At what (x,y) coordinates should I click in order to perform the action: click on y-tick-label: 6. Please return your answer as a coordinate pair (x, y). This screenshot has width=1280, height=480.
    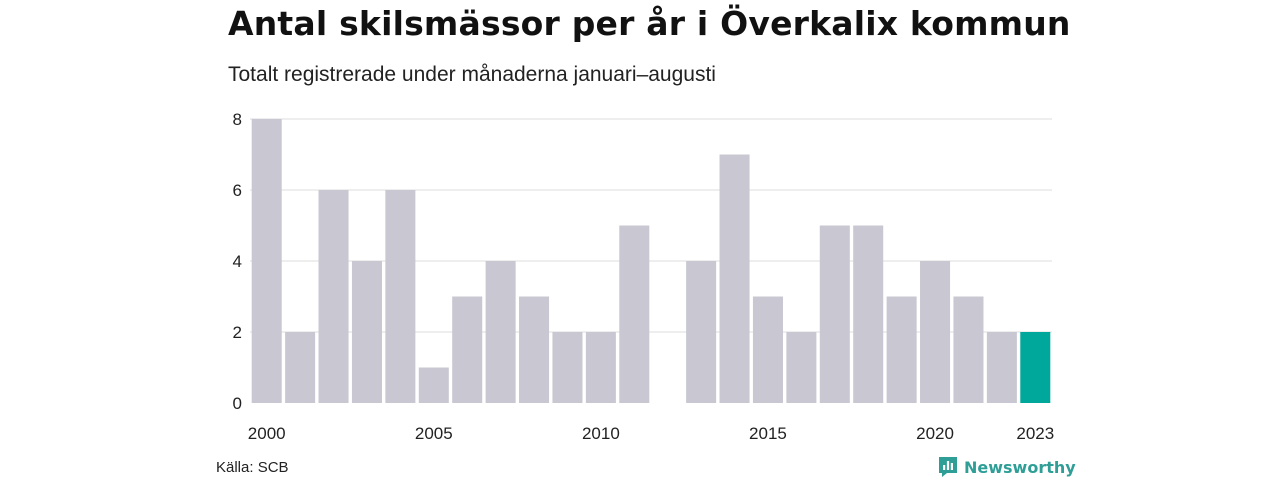
    Looking at the image, I should click on (237, 190).